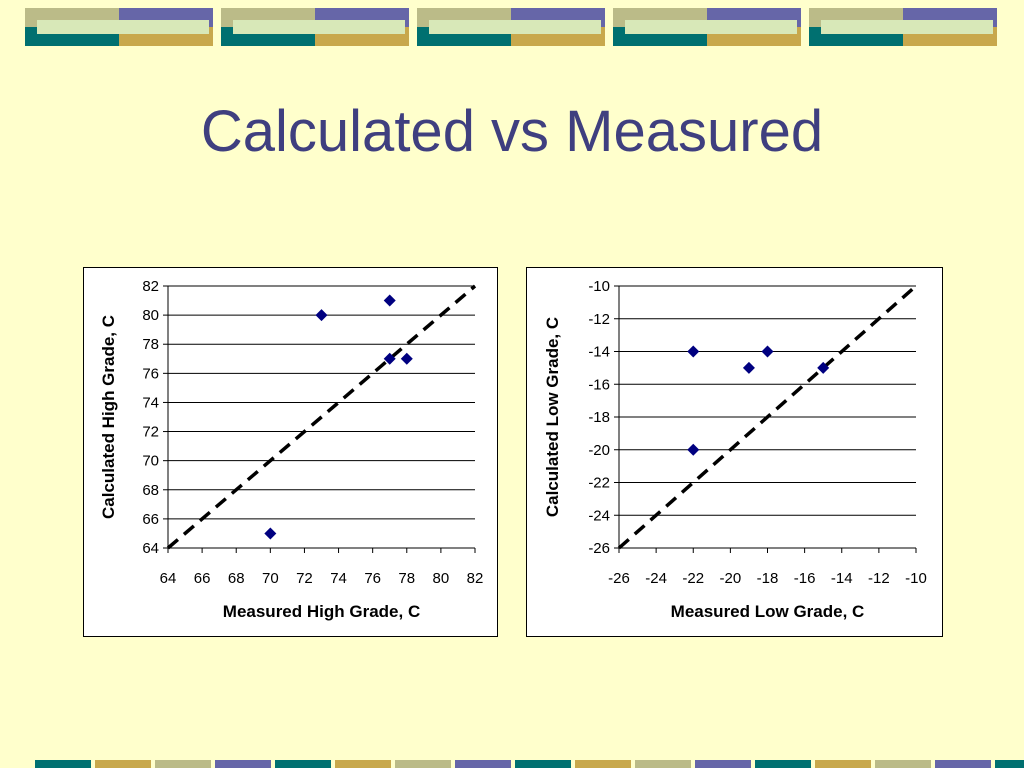  What do you see at coordinates (304, 578) in the screenshot?
I see `x-tick-label: 72` at bounding box center [304, 578].